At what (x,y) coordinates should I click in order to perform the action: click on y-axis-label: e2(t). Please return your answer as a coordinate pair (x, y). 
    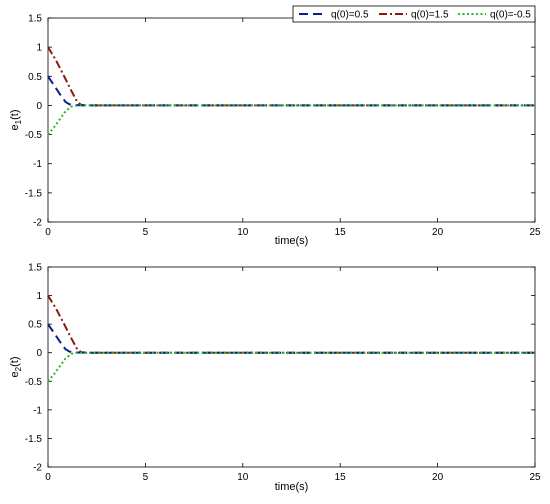
    Looking at the image, I should click on (16, 367).